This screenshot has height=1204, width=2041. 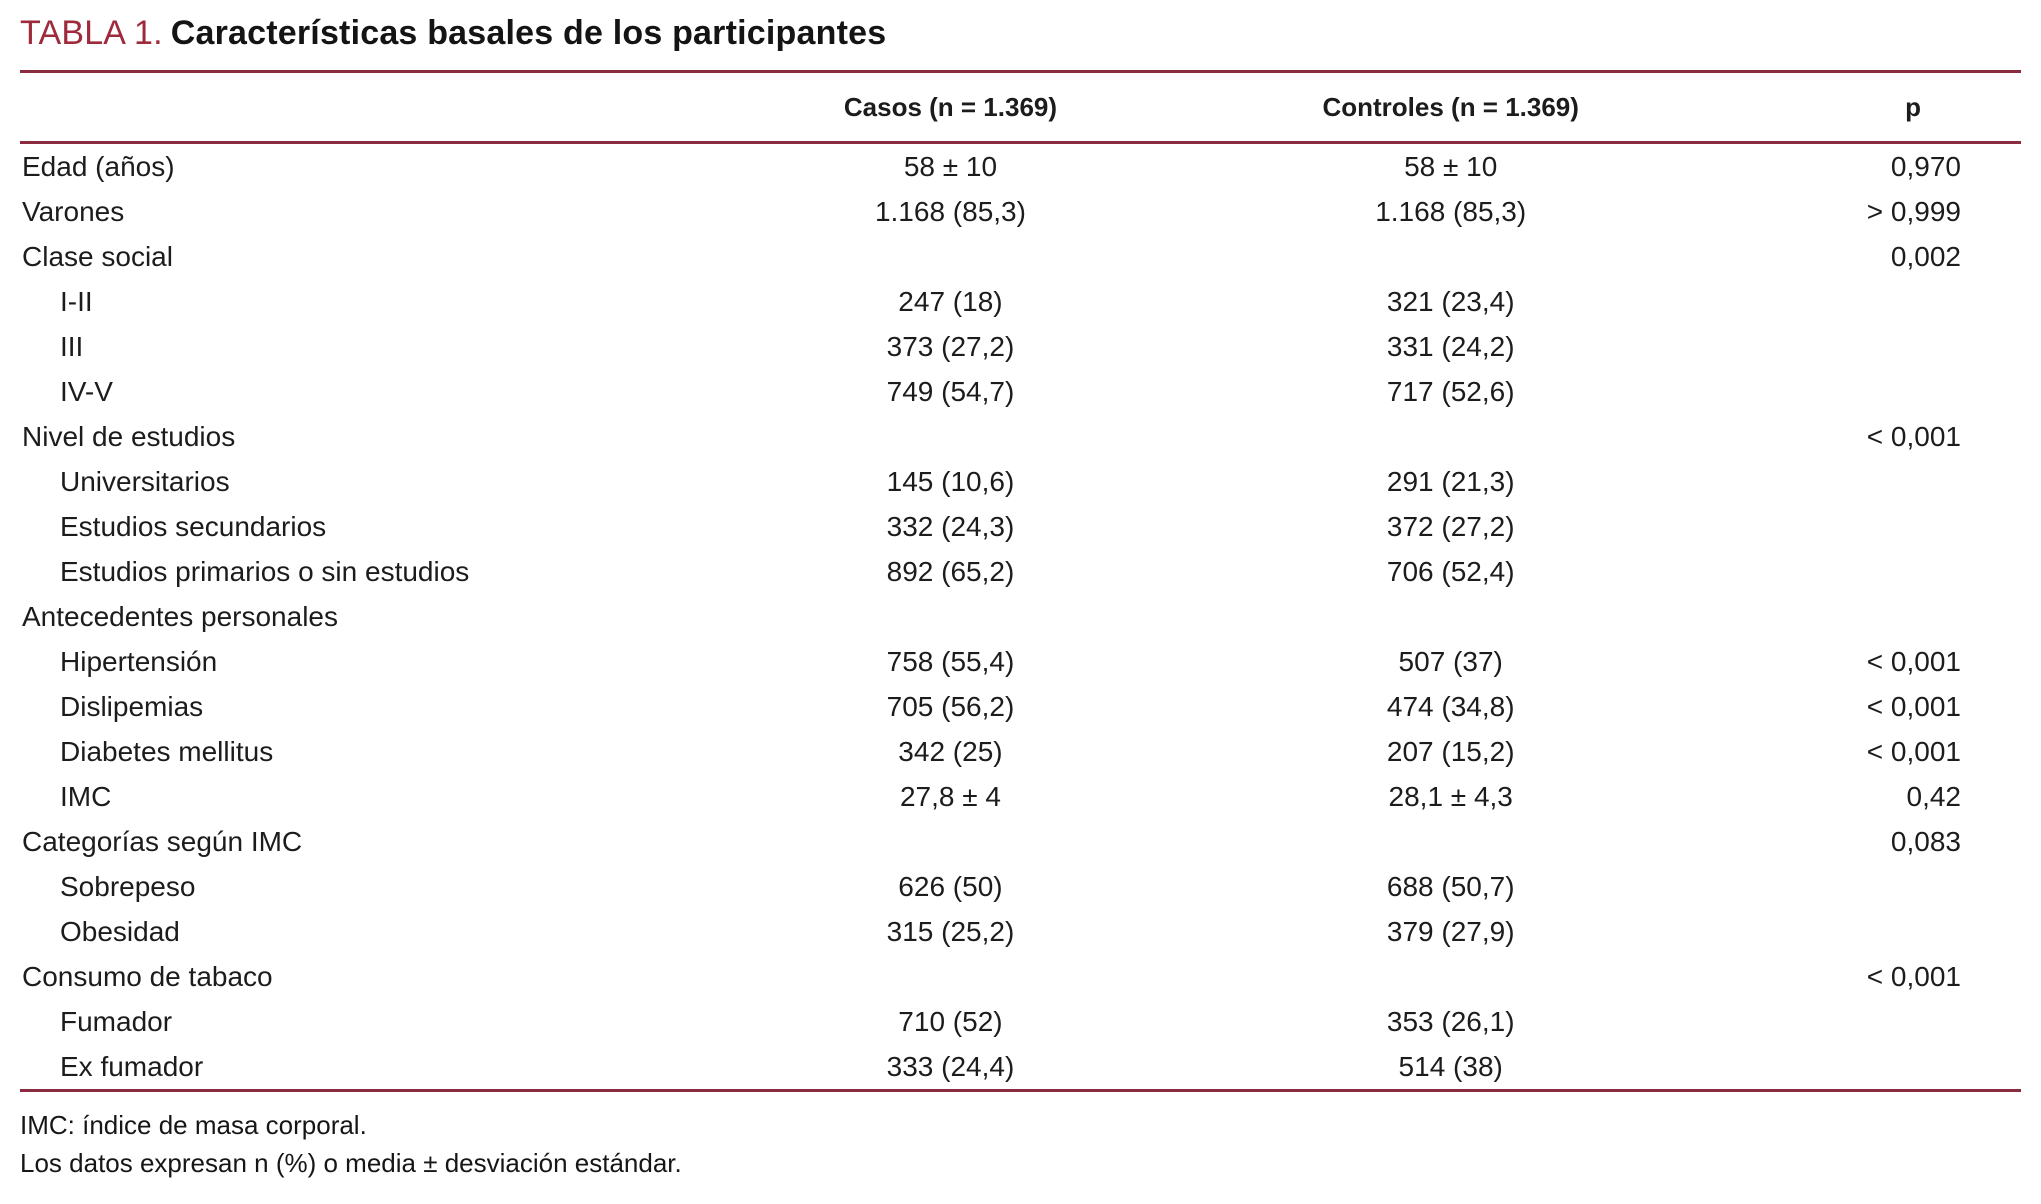 I want to click on table-row: Categorías según IMC 0,083, so click(x=1020, y=841).